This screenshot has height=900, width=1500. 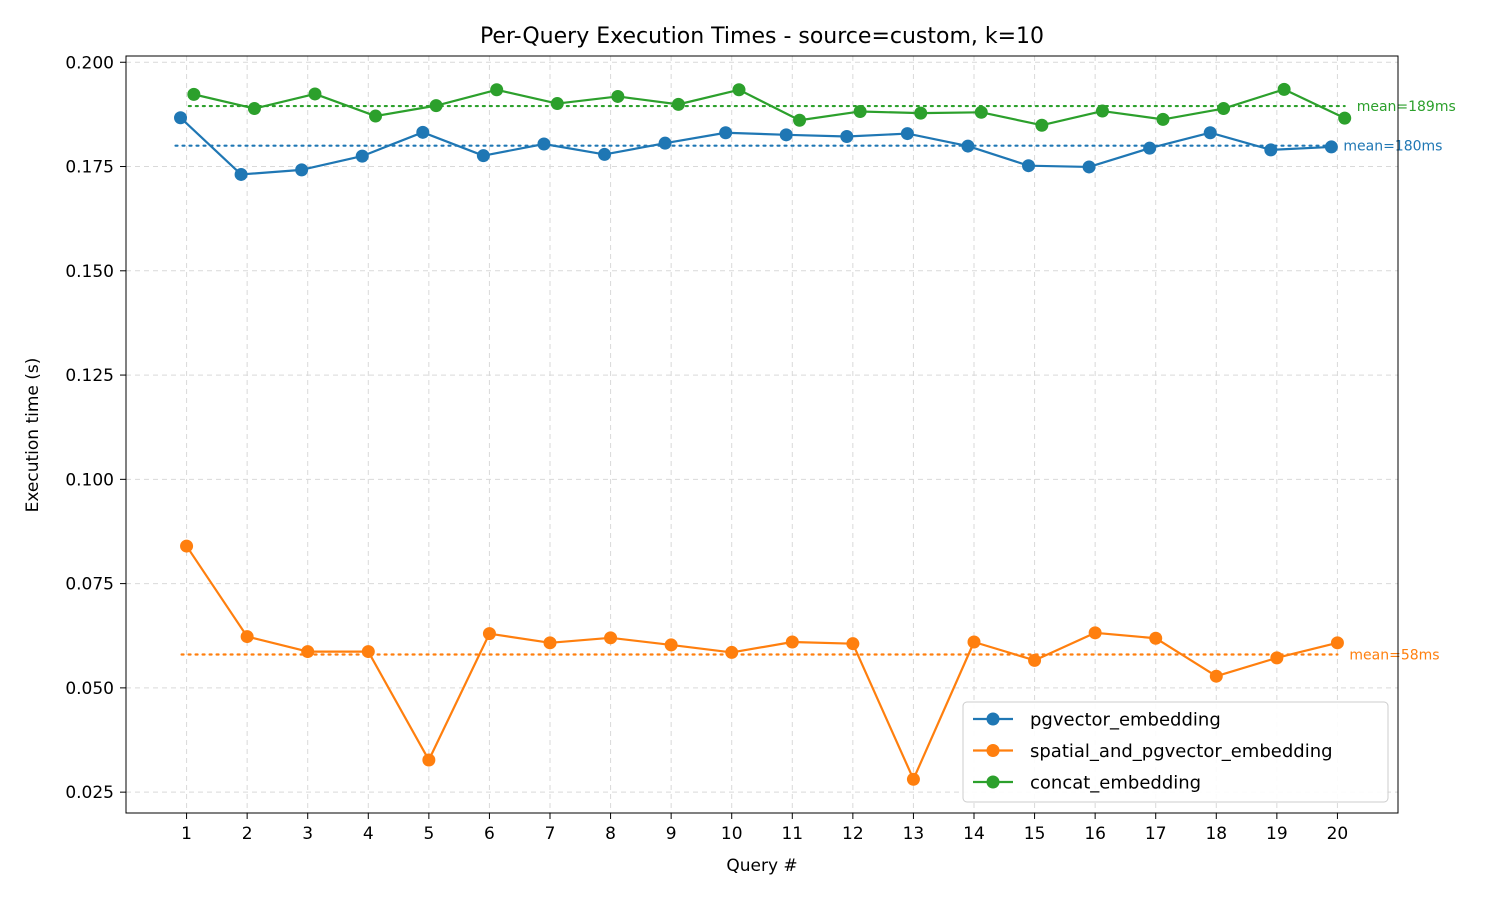 I want to click on mean-label: mean=58ms, so click(x=1394, y=656).